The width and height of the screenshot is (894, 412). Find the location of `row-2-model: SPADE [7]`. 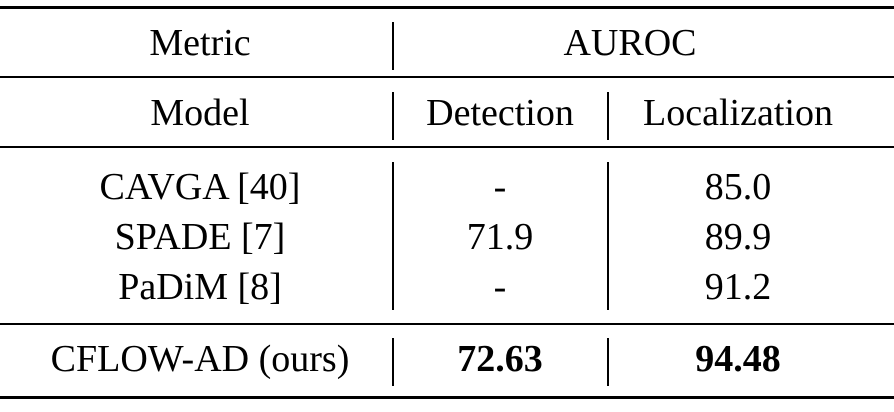

row-2-model: SPADE [7] is located at coordinates (200, 237).